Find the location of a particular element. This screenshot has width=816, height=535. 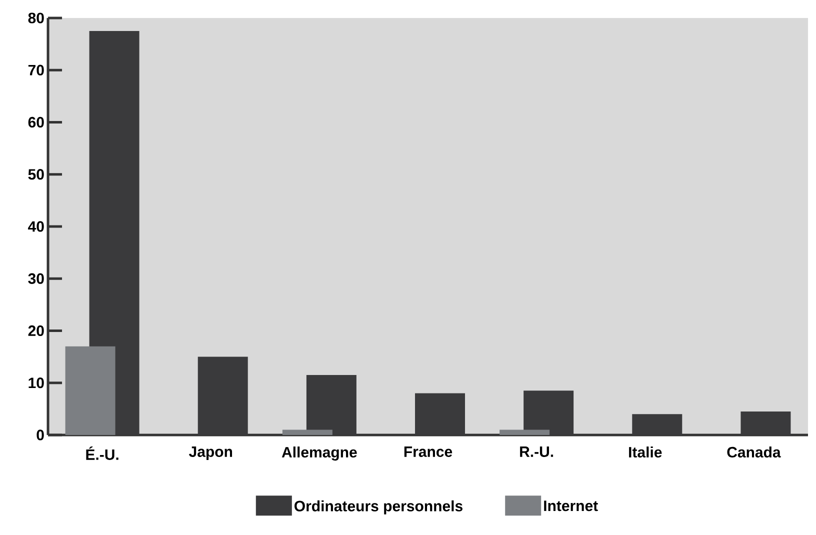

y-tick-label: 60 is located at coordinates (36, 122).